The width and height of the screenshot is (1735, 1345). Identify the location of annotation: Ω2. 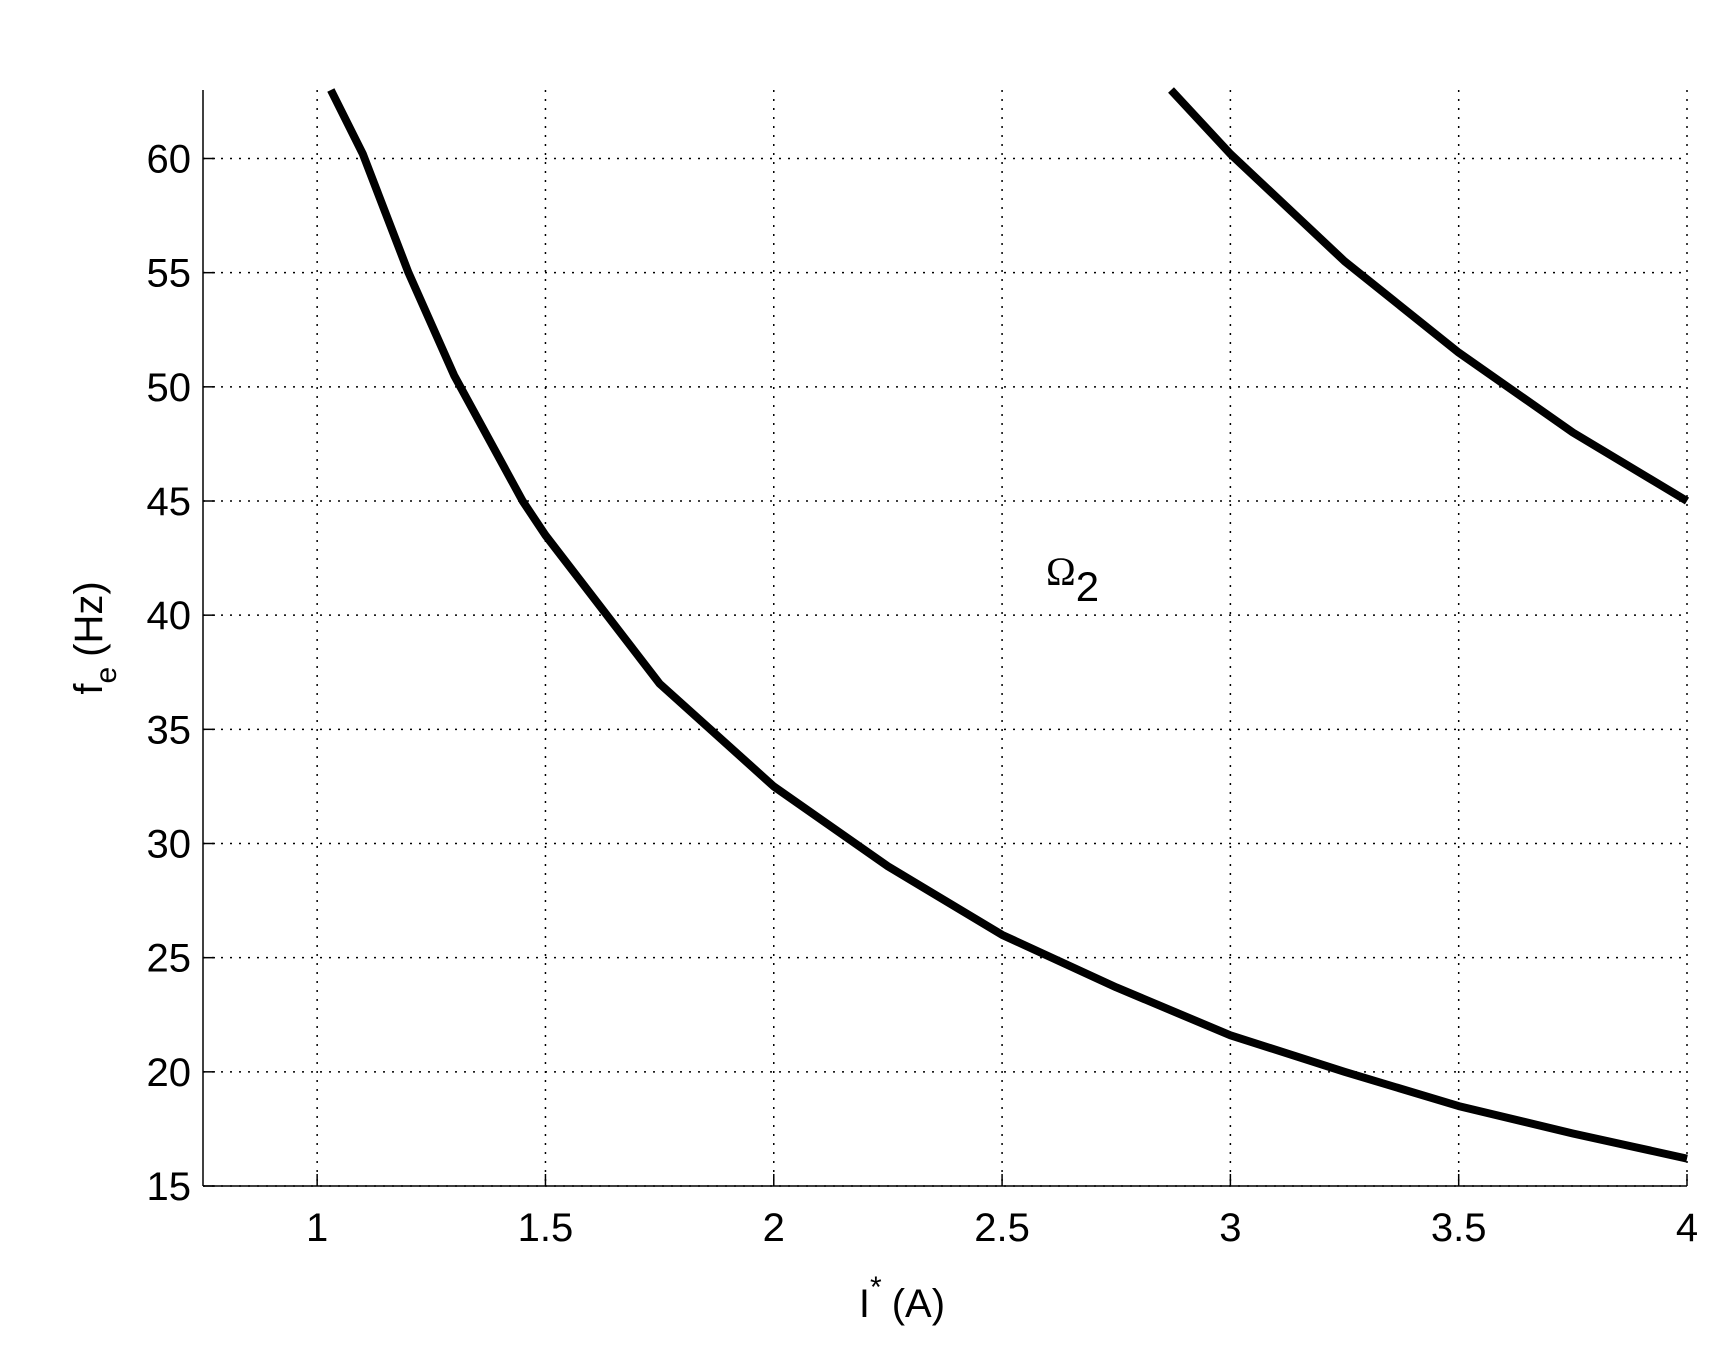
(1072, 579).